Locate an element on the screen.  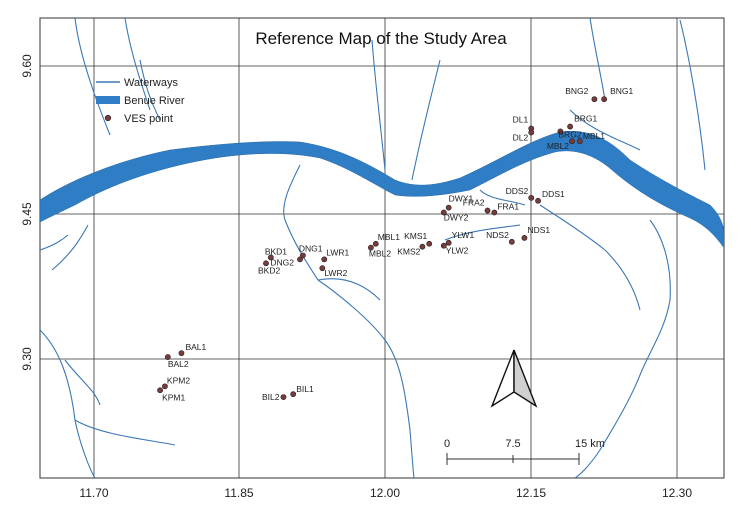
scale-end: 15 km is located at coordinates (590, 444).